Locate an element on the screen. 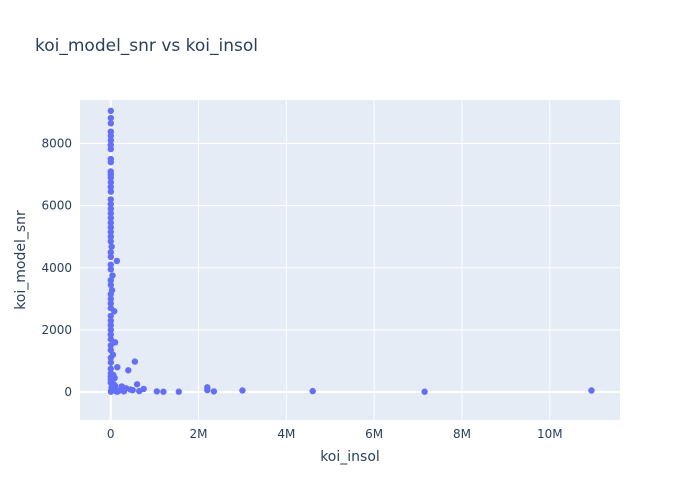 Image resolution: width=700 pixels, height=500 pixels. x-tick-label: 10M is located at coordinates (550, 434).